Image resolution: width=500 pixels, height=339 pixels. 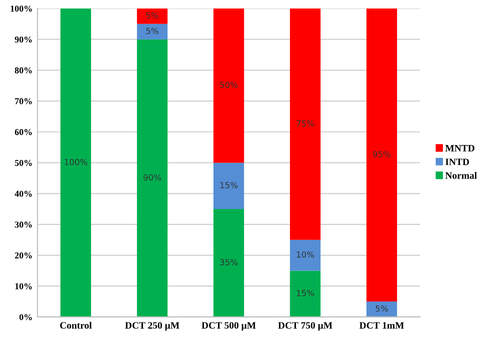 I want to click on y-tick-label: 100%, so click(x=21, y=9).